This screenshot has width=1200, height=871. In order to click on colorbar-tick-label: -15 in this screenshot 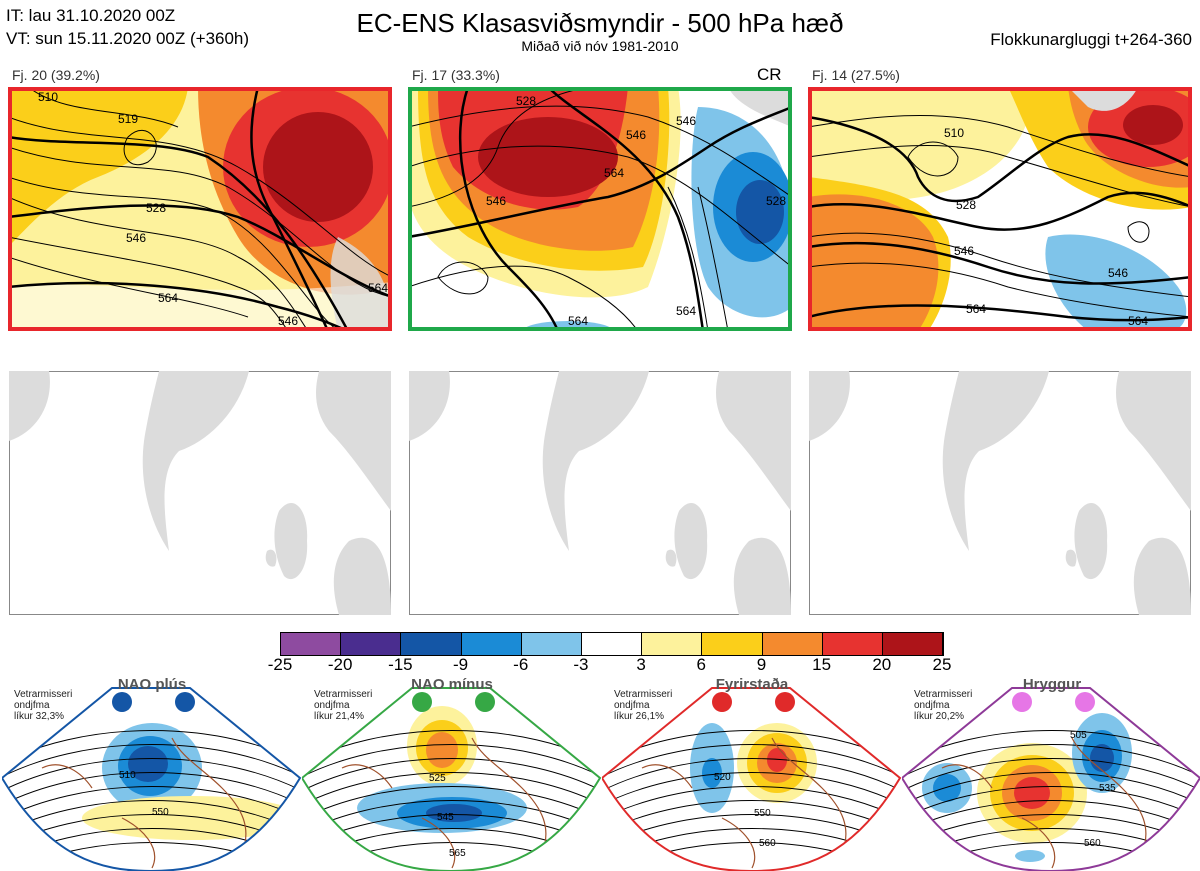, I will do `click(400, 664)`.